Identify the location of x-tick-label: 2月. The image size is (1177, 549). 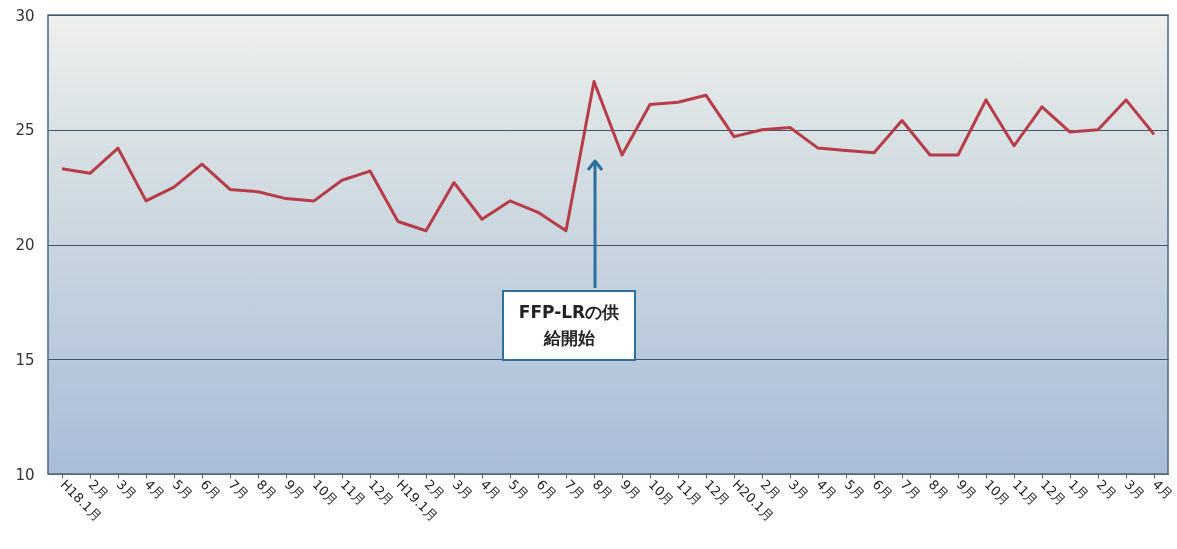
(1106, 489).